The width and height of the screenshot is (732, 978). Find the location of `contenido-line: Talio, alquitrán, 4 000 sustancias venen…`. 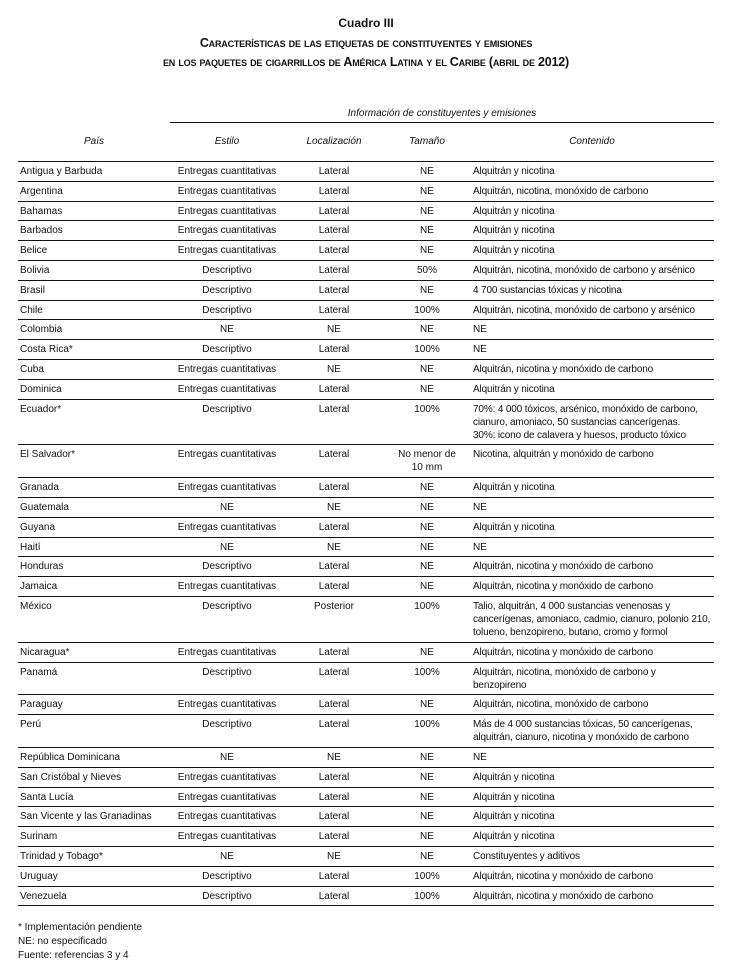

contenido-line: Talio, alquitrán, 4 000 sustancias venen… is located at coordinates (572, 606).